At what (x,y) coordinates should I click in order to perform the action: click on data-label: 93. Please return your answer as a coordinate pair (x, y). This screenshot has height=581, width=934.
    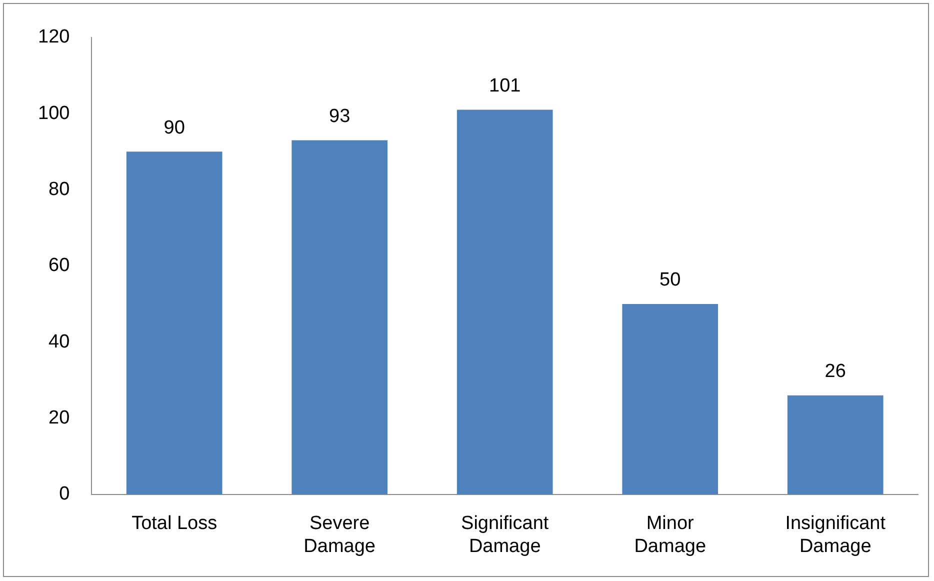
    Looking at the image, I should click on (339, 116).